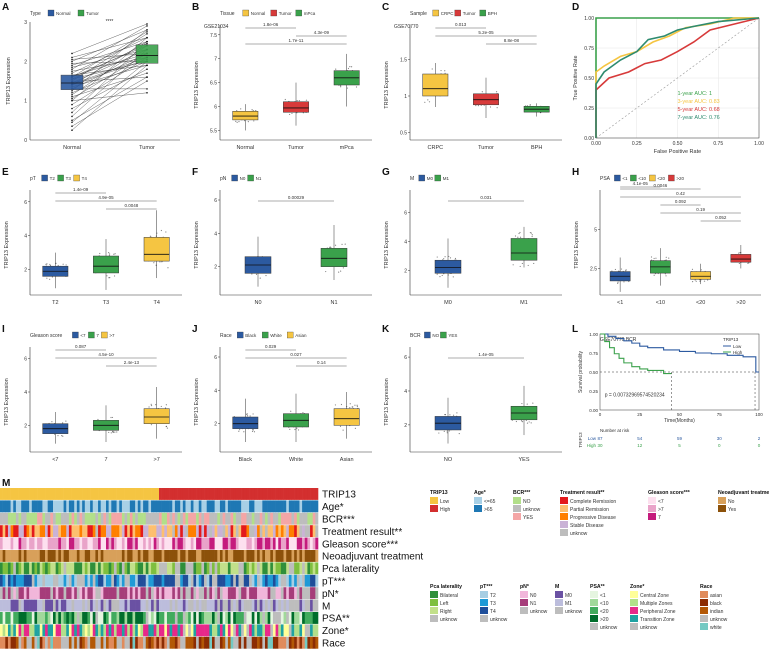  Describe the element at coordinates (446, 587) in the screenshot. I see `legend-title: Pca laterality` at that location.